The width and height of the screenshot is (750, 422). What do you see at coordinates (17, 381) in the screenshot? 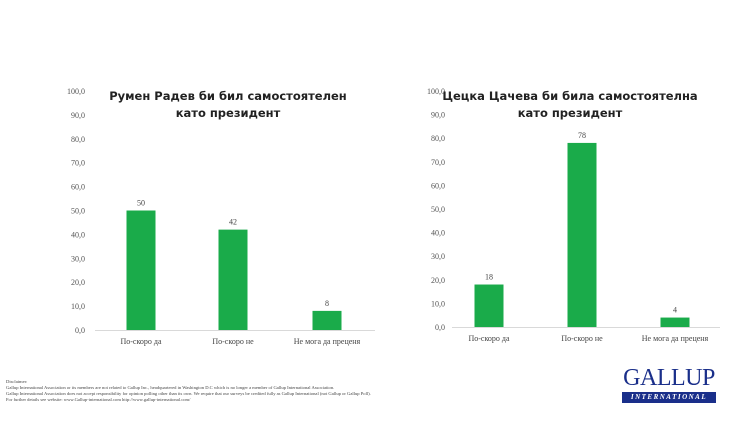
I see `disclaimer-heading: Disclaimer:` at bounding box center [17, 381].